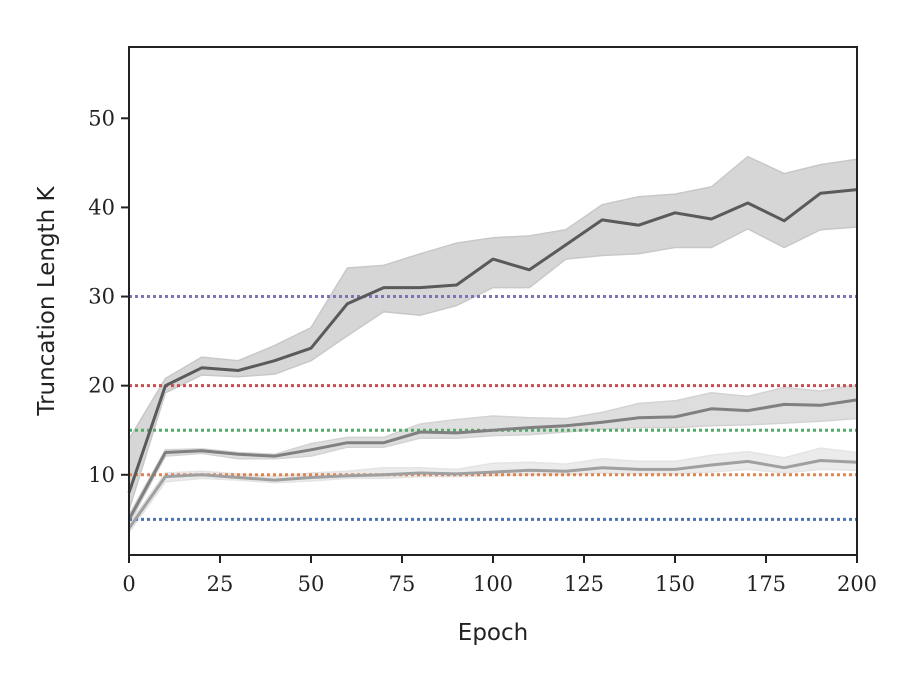 The width and height of the screenshot is (913, 685). I want to click on y-tick-label: 20, so click(101, 386).